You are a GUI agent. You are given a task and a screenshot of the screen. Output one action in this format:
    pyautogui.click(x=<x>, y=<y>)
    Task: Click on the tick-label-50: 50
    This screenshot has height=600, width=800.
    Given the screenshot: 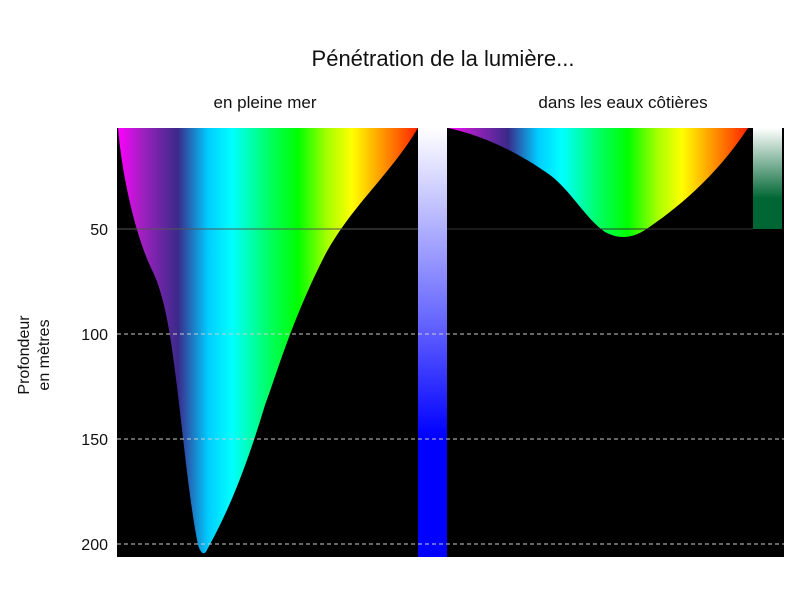 What is the action you would take?
    pyautogui.click(x=99, y=230)
    